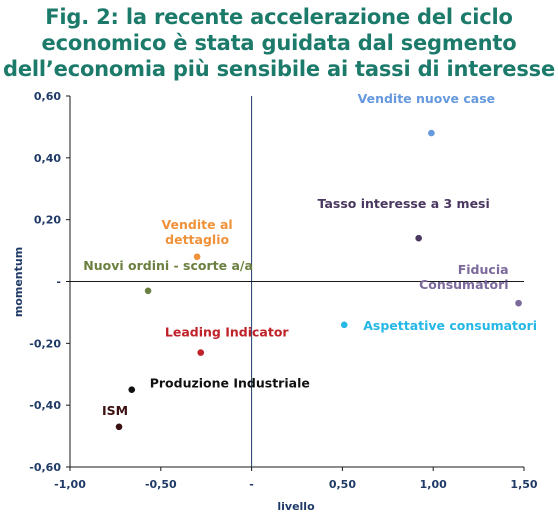 The image size is (558, 516). What do you see at coordinates (251, 484) in the screenshot?
I see `x-tick-label: -` at bounding box center [251, 484].